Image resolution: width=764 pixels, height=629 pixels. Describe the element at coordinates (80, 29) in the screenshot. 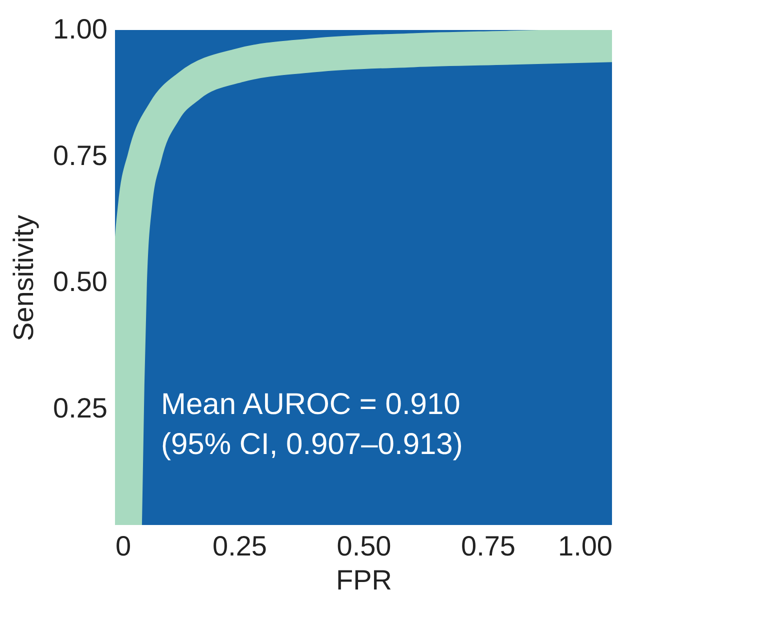

I see `y-tick-label: 1.00` at that location.